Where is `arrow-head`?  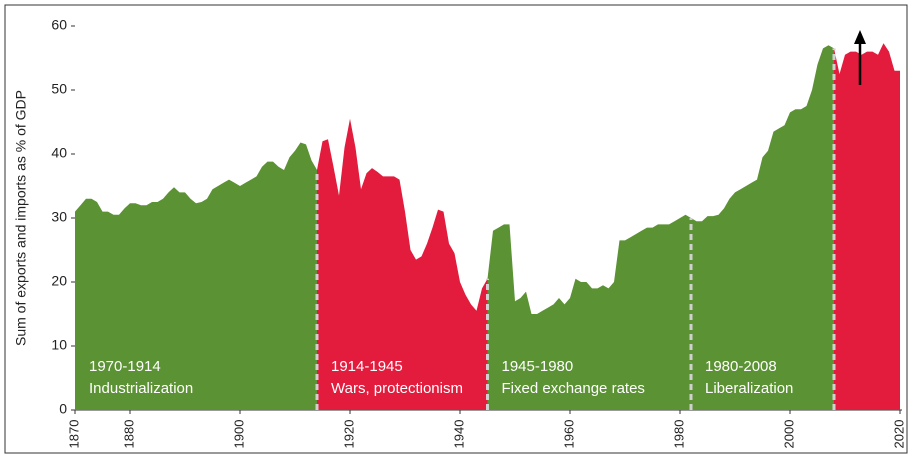
arrow-head is located at coordinates (860, 37).